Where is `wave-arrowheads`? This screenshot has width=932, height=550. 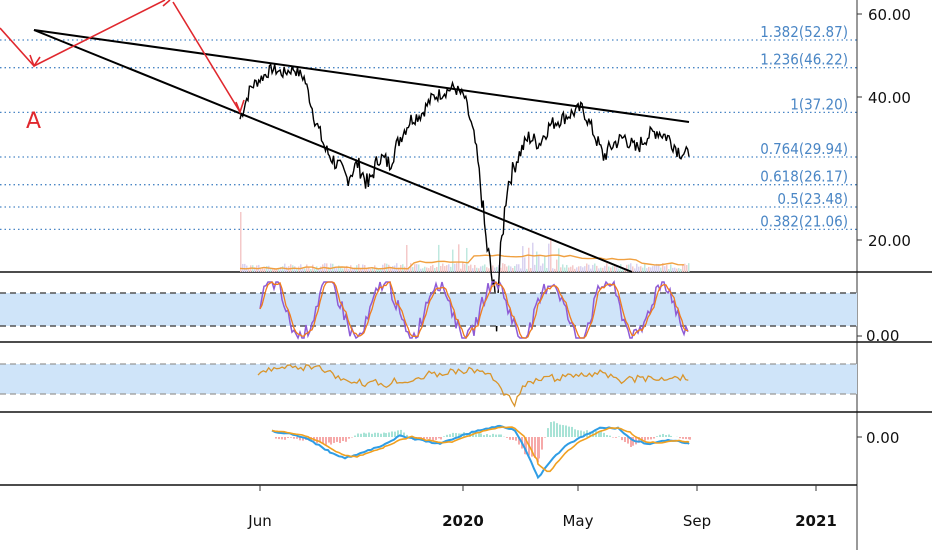 wave-arrowheads is located at coordinates (137, 57).